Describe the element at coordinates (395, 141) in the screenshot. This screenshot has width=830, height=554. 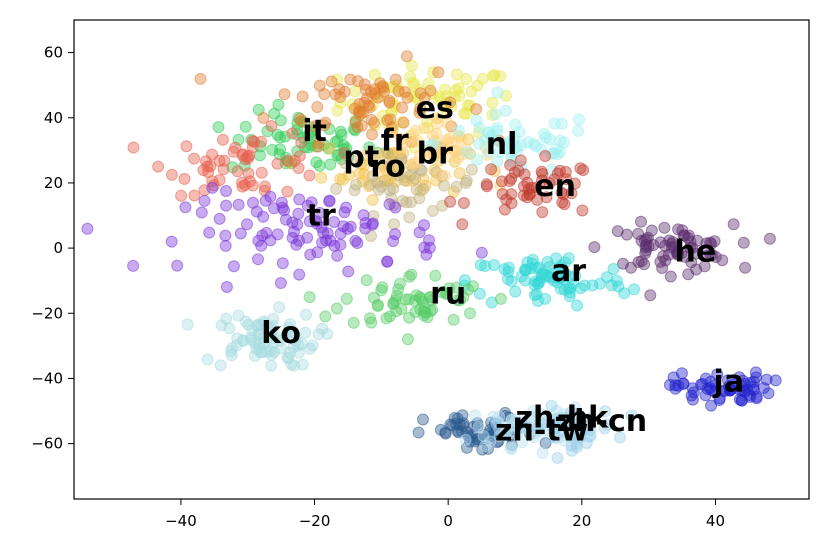
I see `cluster-label: fr` at that location.